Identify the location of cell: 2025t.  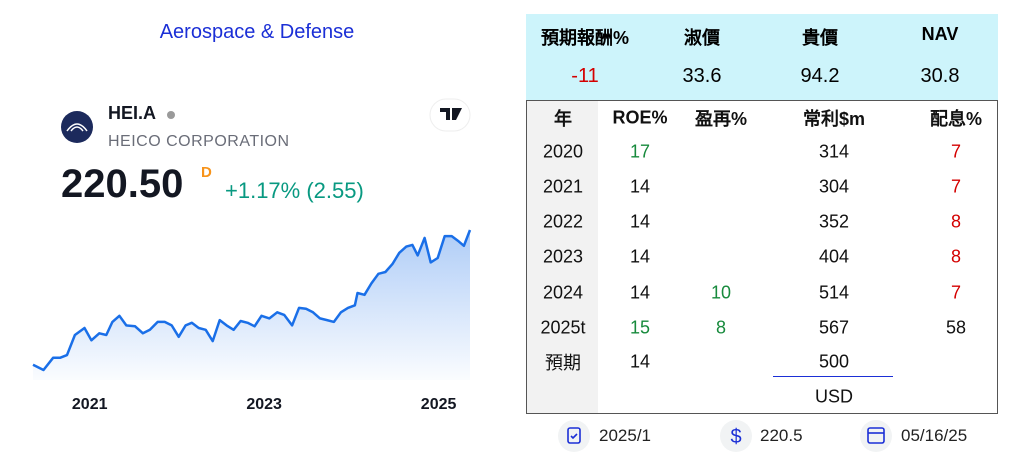
(563, 327).